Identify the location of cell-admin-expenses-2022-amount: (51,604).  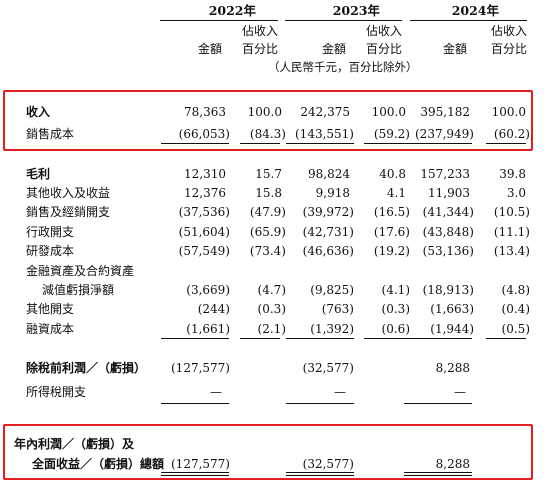
(204, 232).